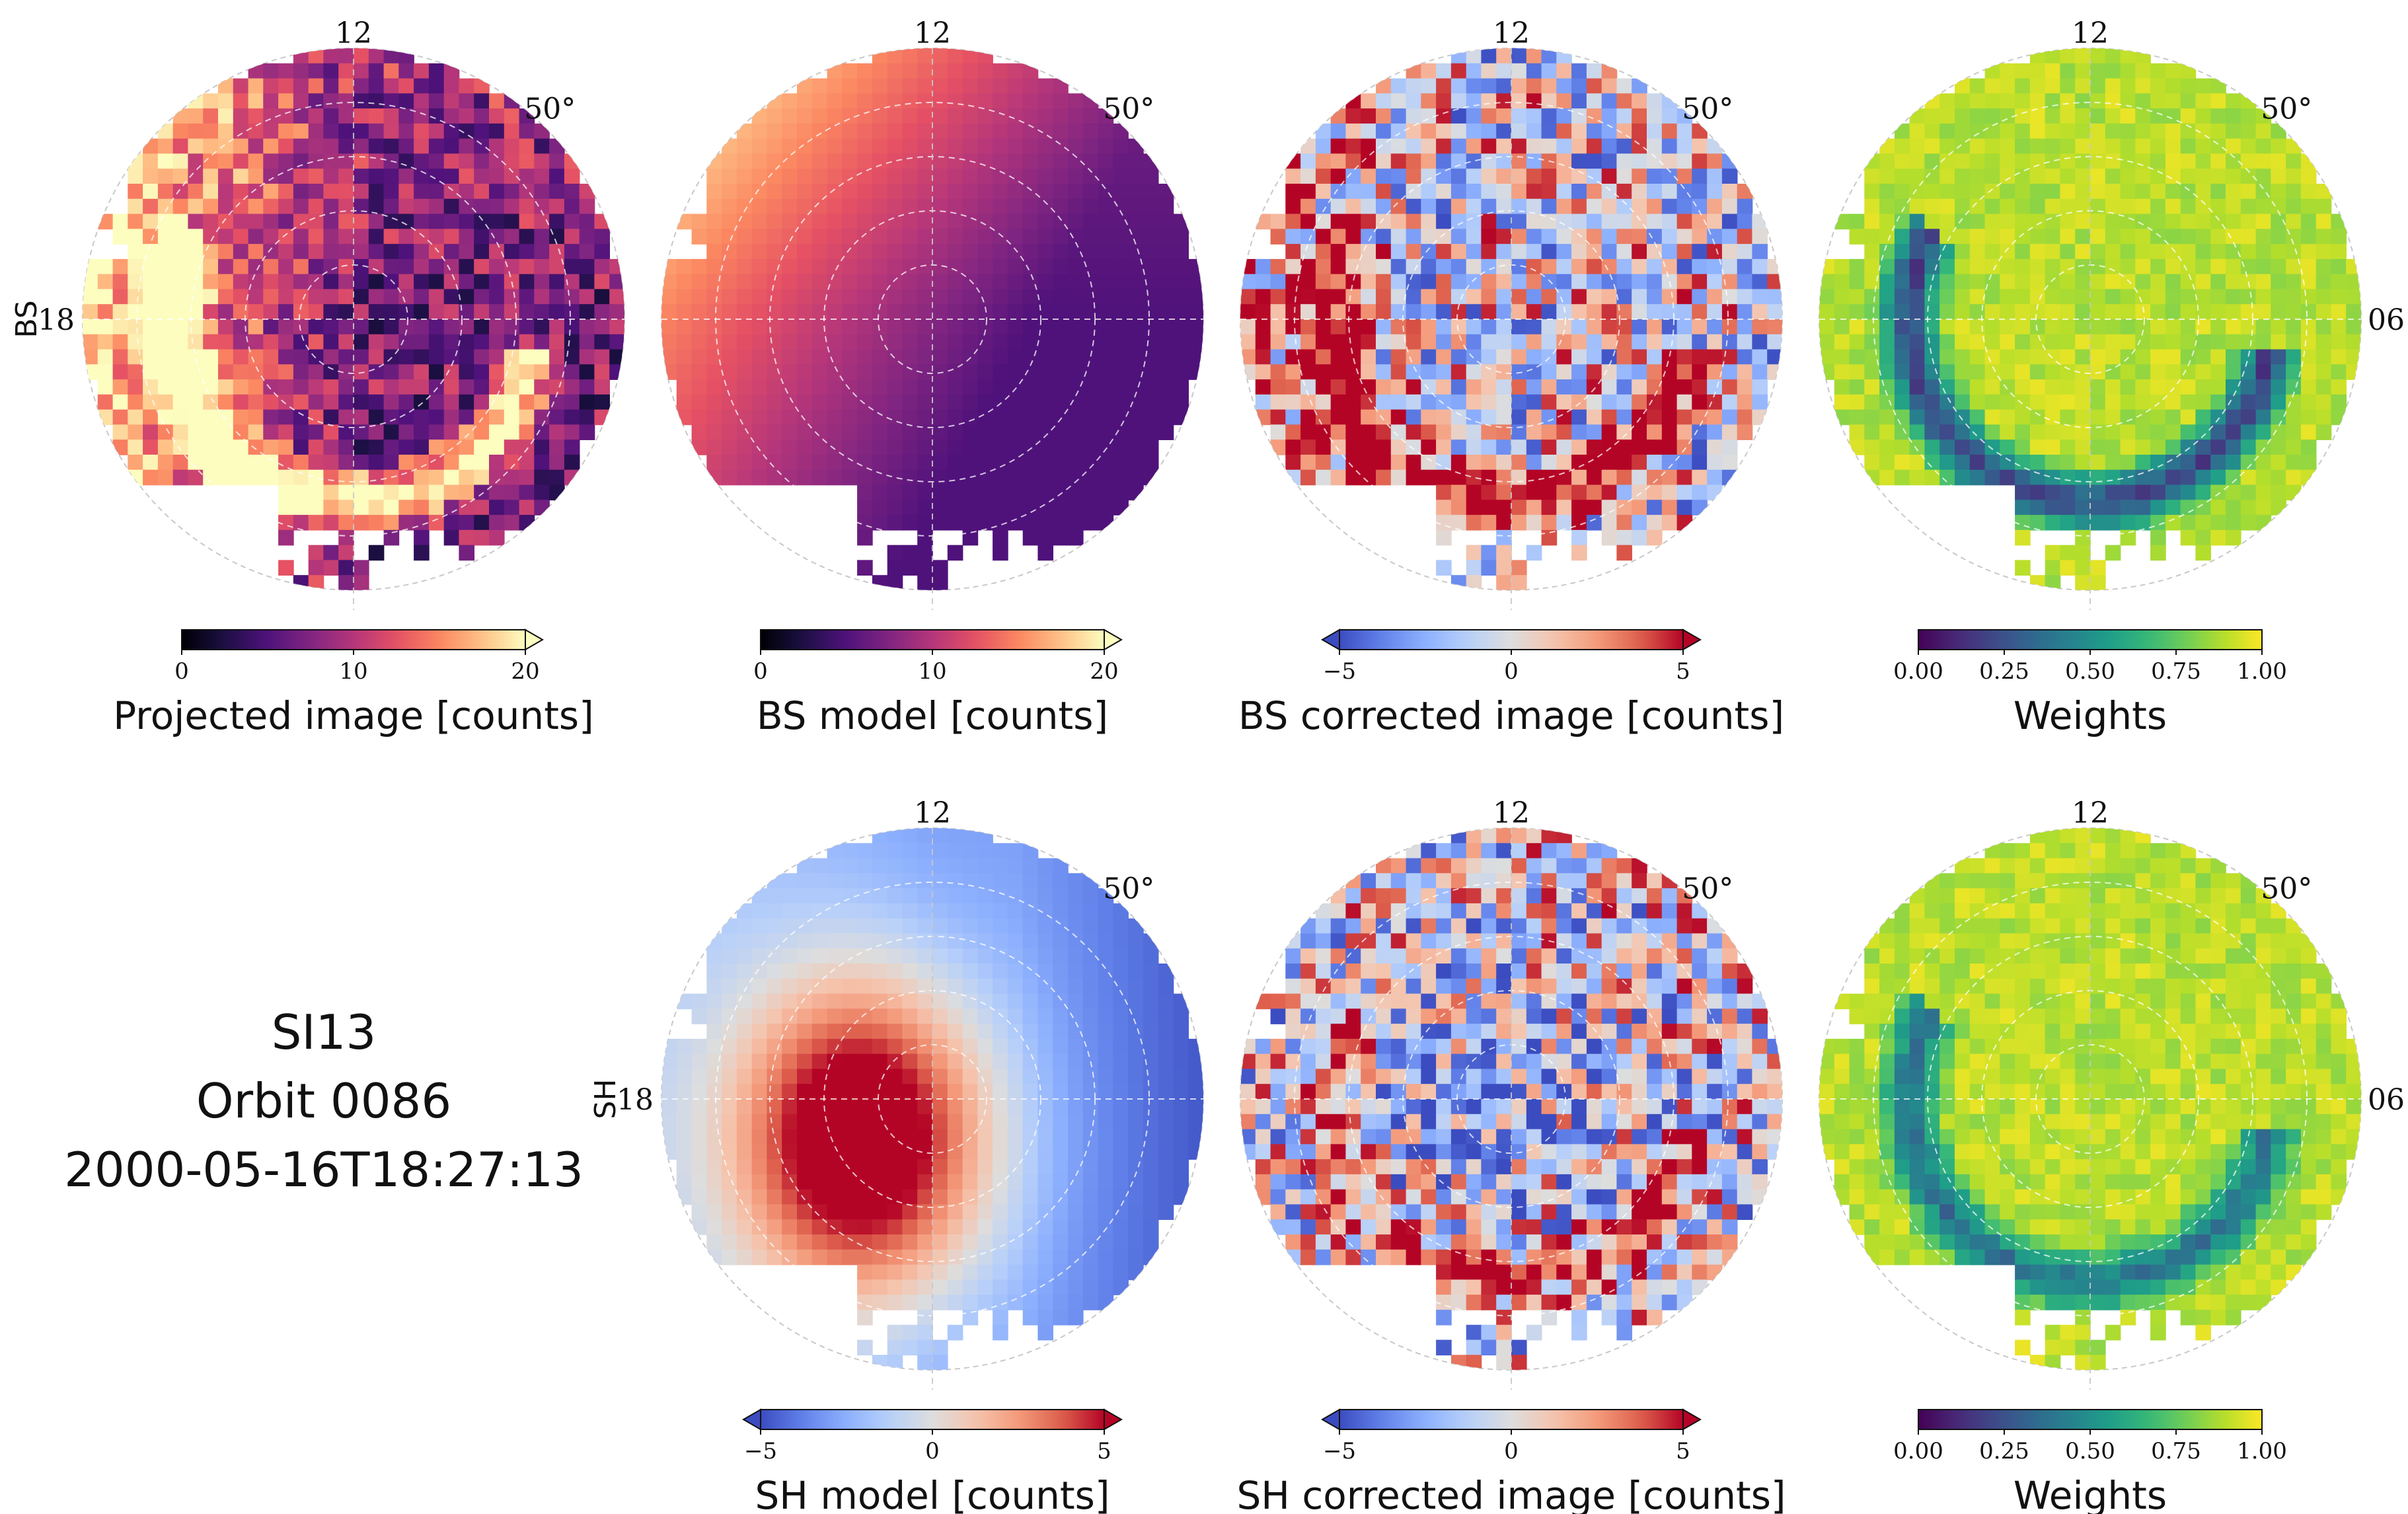 This screenshot has height=1514, width=2408. Describe the element at coordinates (324, 1032) in the screenshot. I see `instrument-name: SI13` at that location.